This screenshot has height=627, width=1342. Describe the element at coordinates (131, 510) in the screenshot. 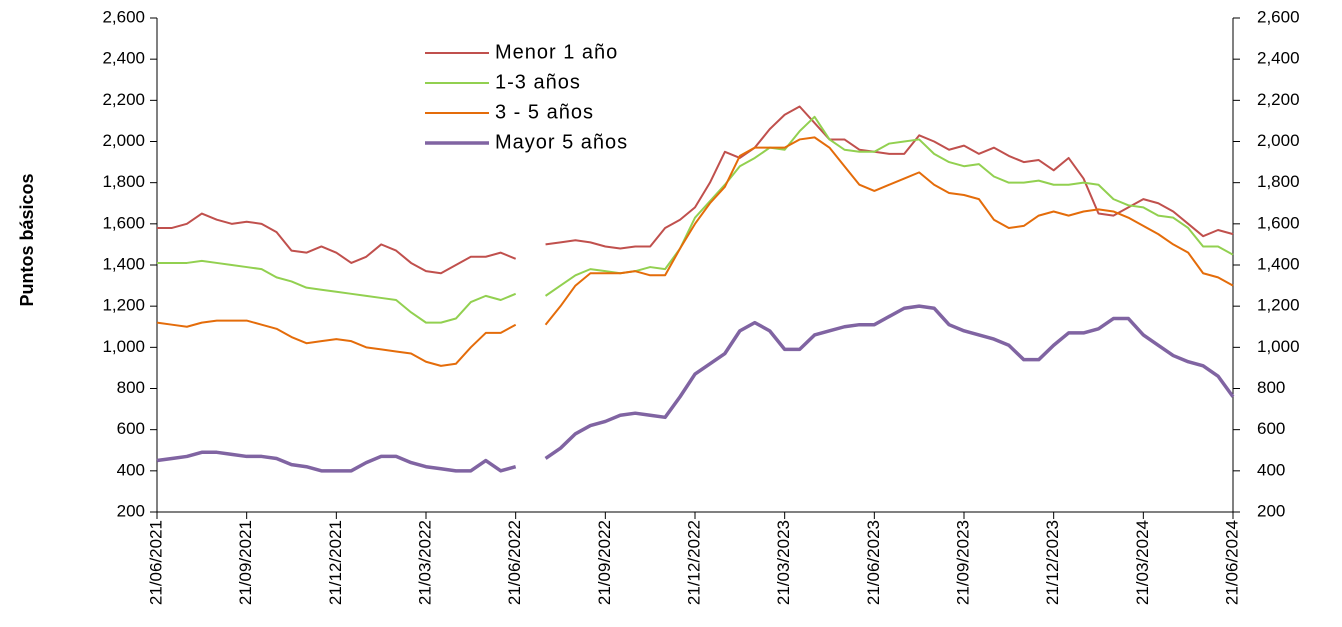

I see `y-tick-label: 200` at that location.